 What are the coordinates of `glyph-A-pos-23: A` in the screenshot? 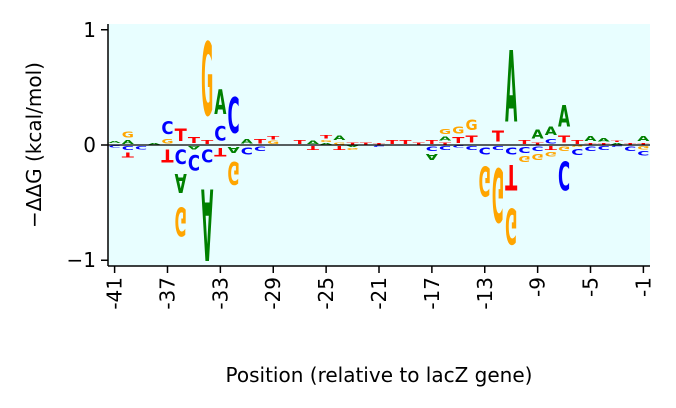 It's located at (352, 146).